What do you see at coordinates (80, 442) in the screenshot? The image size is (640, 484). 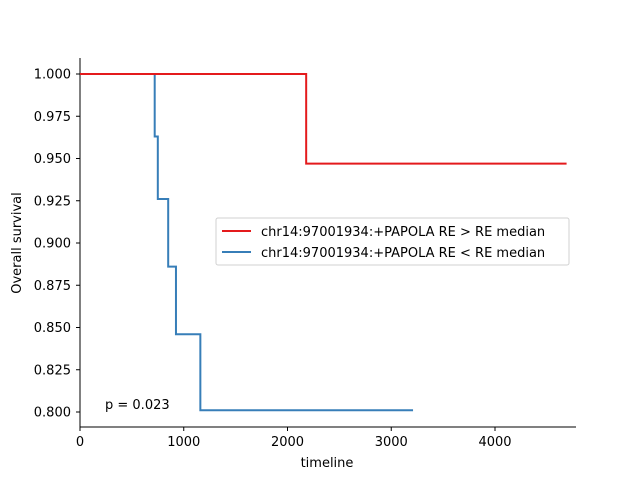 I see `x-tick-label: 0` at bounding box center [80, 442].